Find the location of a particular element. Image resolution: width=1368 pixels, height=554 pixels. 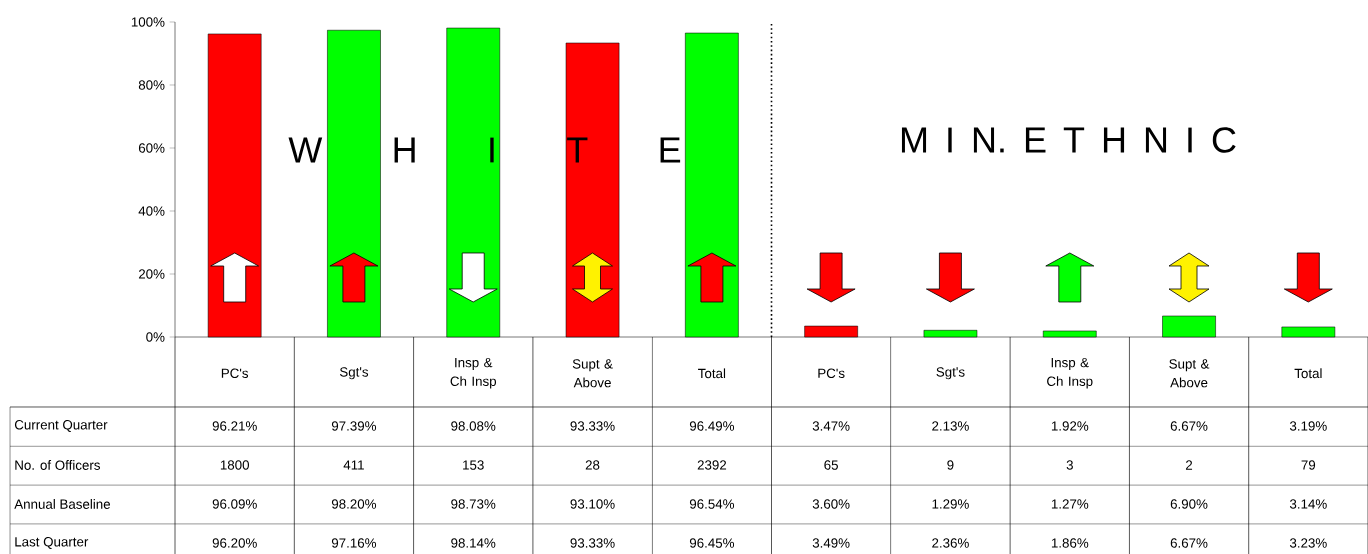

text: 9 is located at coordinates (950, 465).